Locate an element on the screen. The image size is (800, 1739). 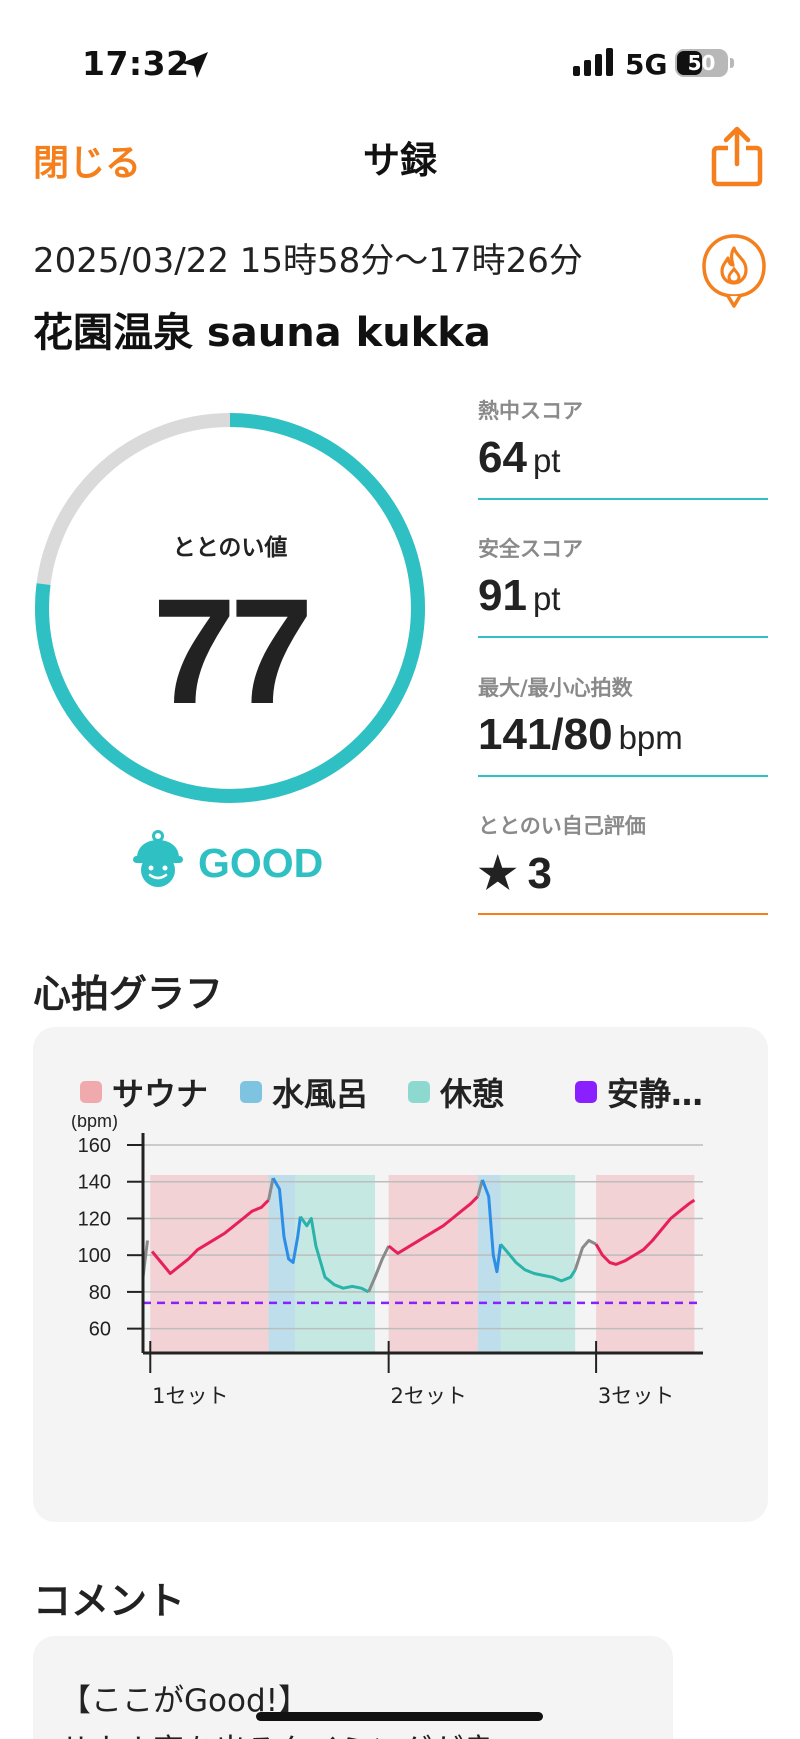
heart-rate-number: 141/80 is located at coordinates (545, 734).